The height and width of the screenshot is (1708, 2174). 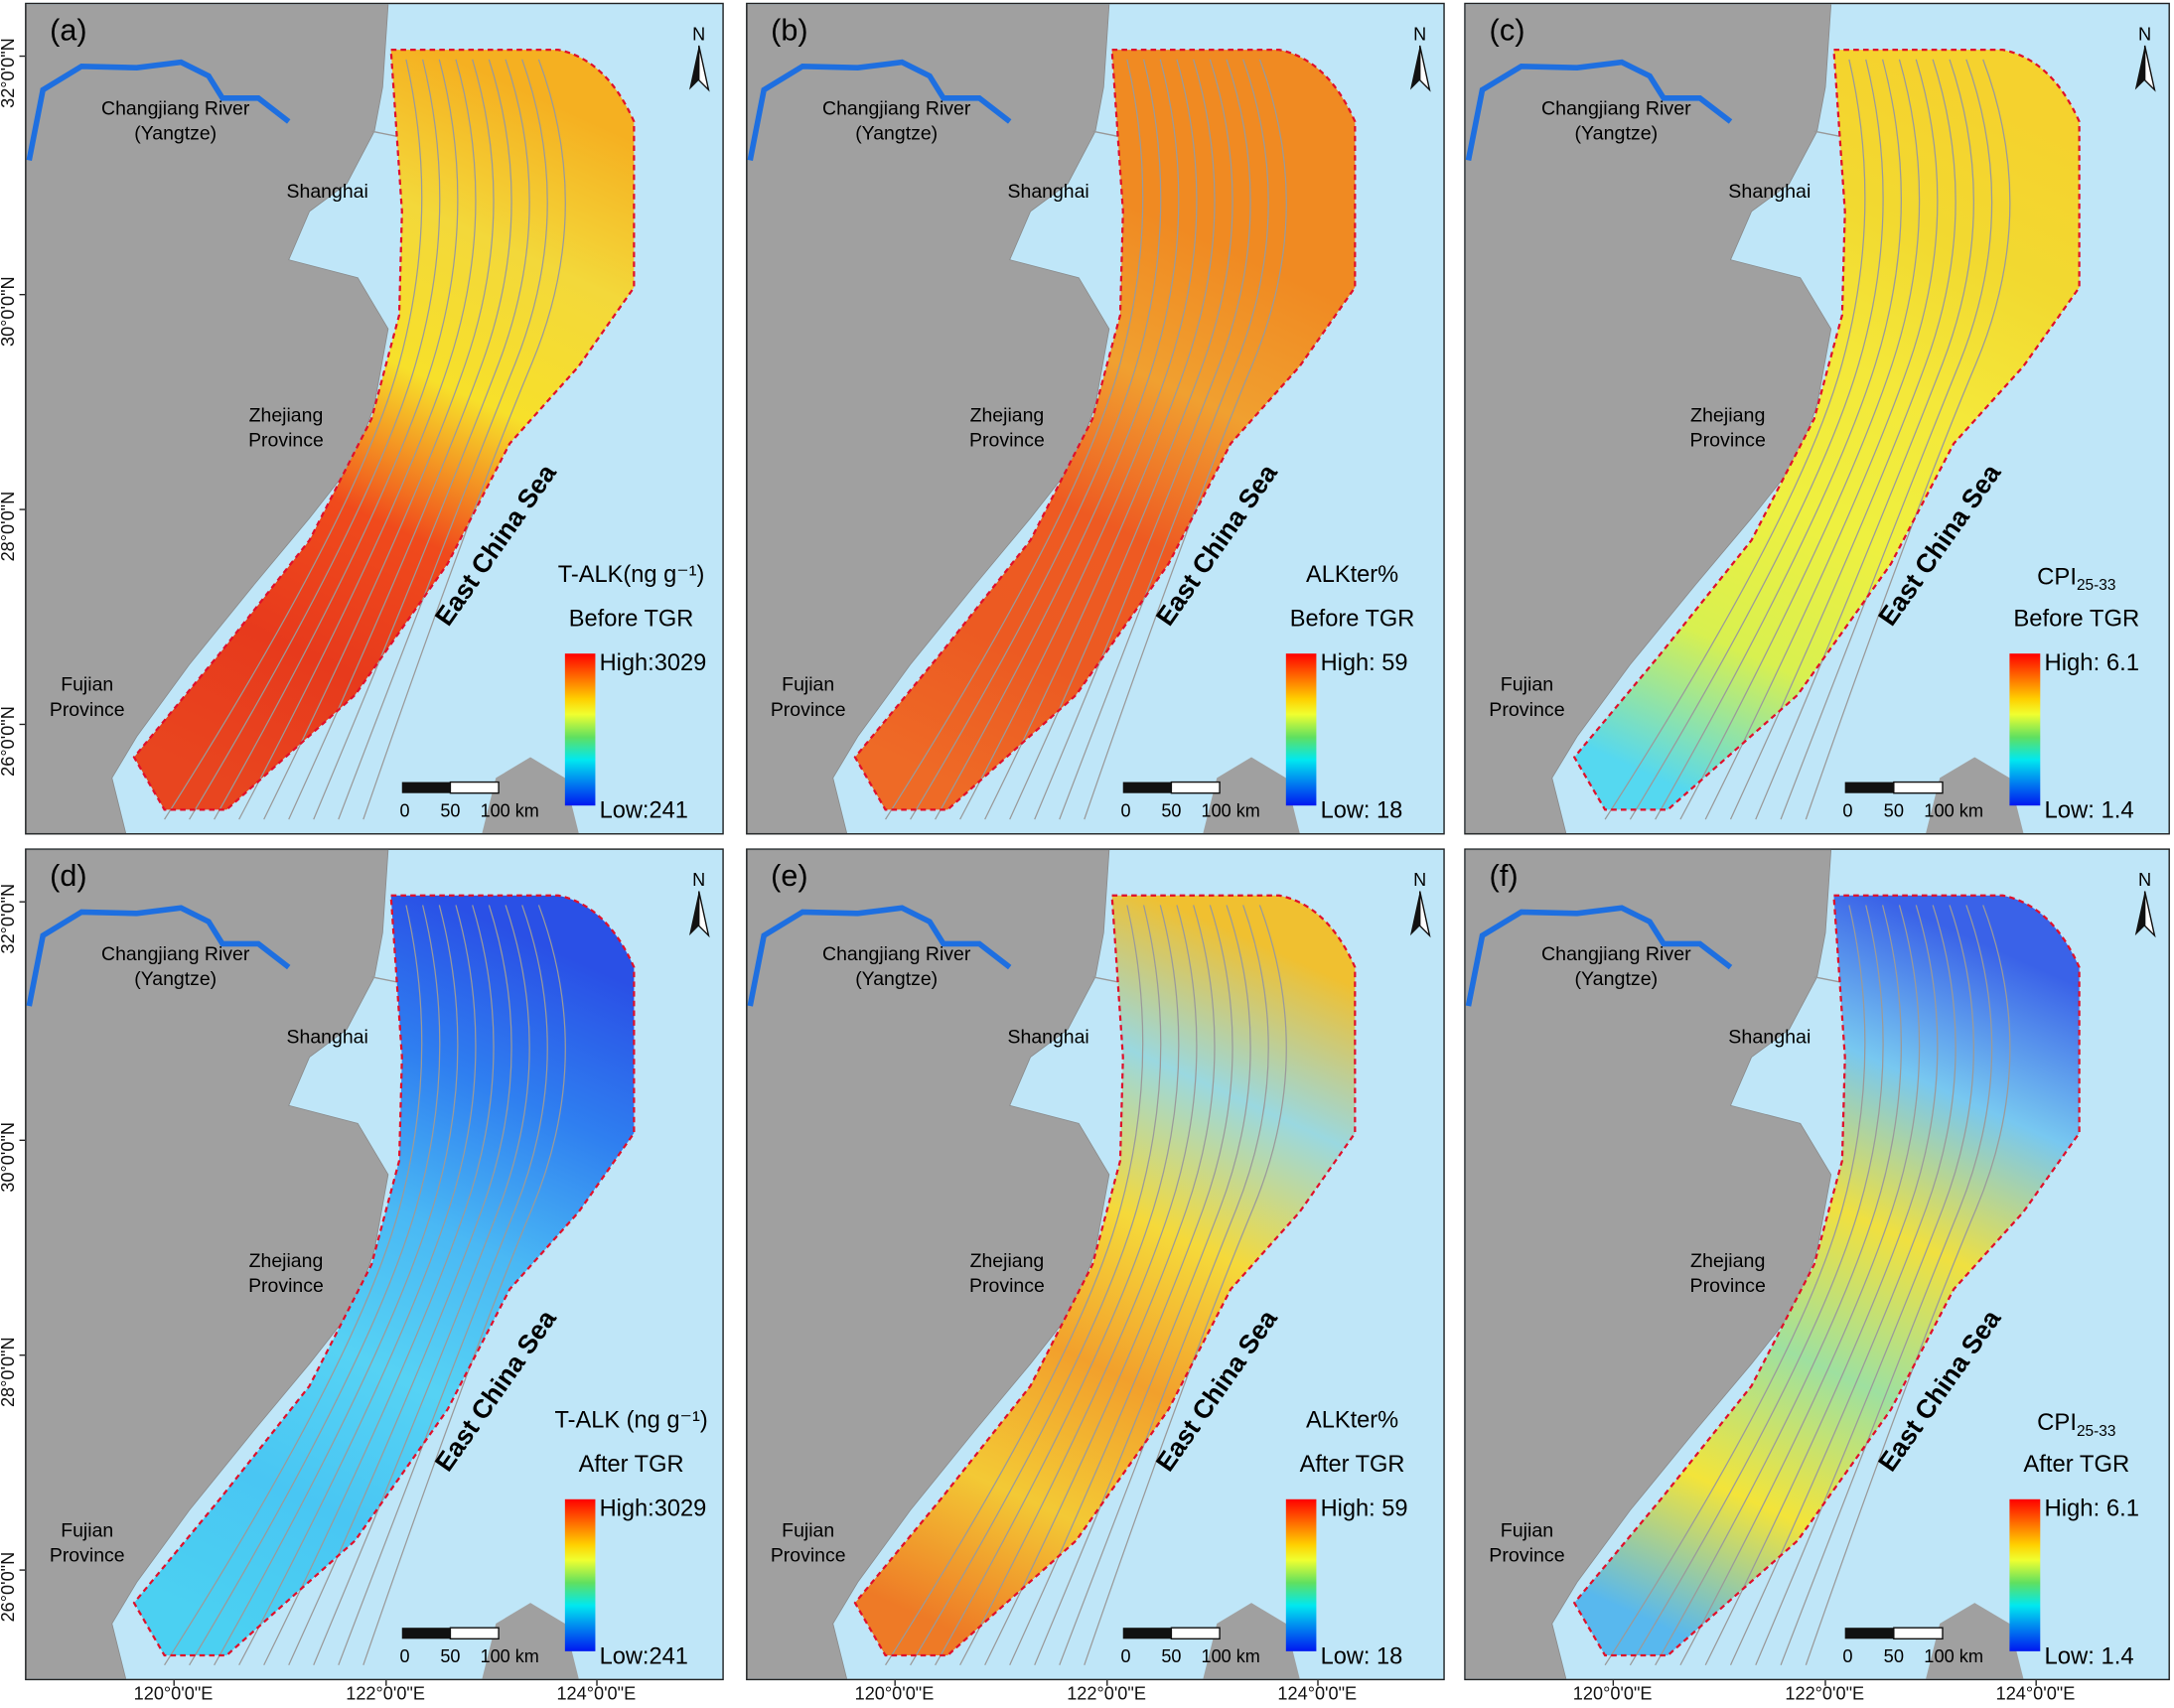 What do you see at coordinates (698, 34) in the screenshot?
I see `svg-text: N` at bounding box center [698, 34].